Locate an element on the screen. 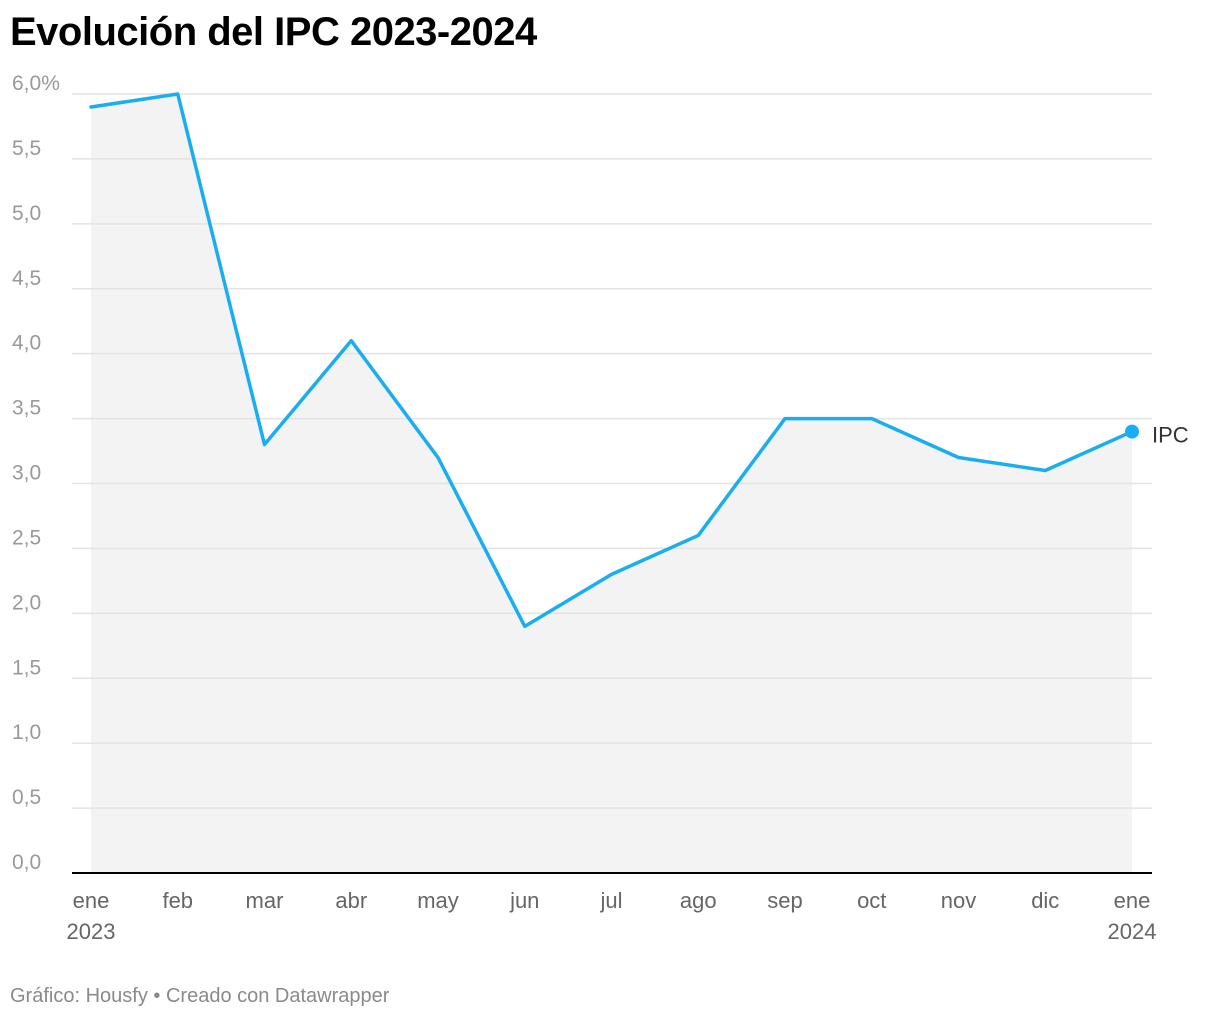  x-tick-label: 2023 is located at coordinates (91, 931).